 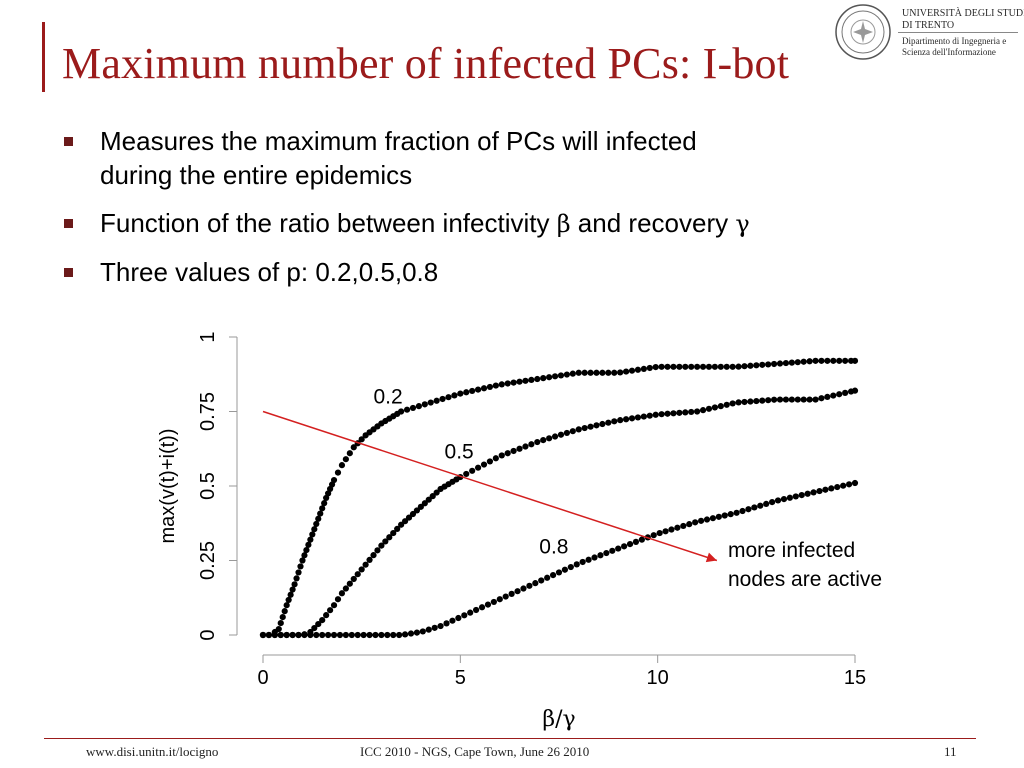 What do you see at coordinates (269, 272) in the screenshot?
I see `bullet-text: Three values of p: 0.2,0.5,0.8` at bounding box center [269, 272].